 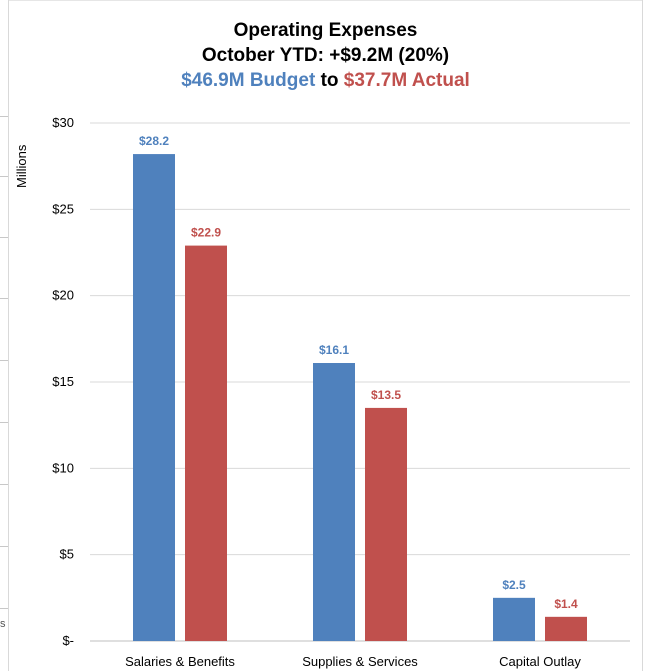 What do you see at coordinates (68, 640) in the screenshot?
I see `y-tick-label: $-` at bounding box center [68, 640].